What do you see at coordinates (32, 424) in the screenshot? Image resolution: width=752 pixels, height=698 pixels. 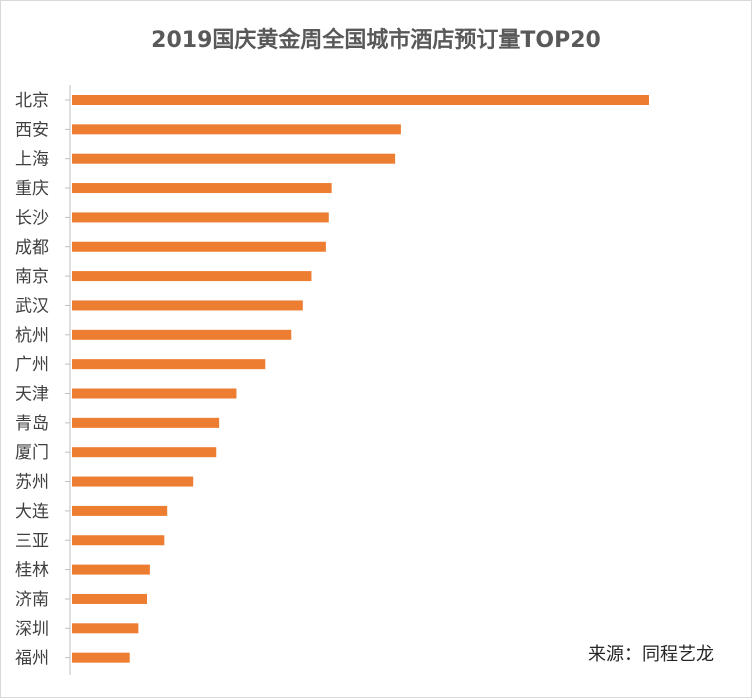 I see `y-tick-label: 青岛` at bounding box center [32, 424].